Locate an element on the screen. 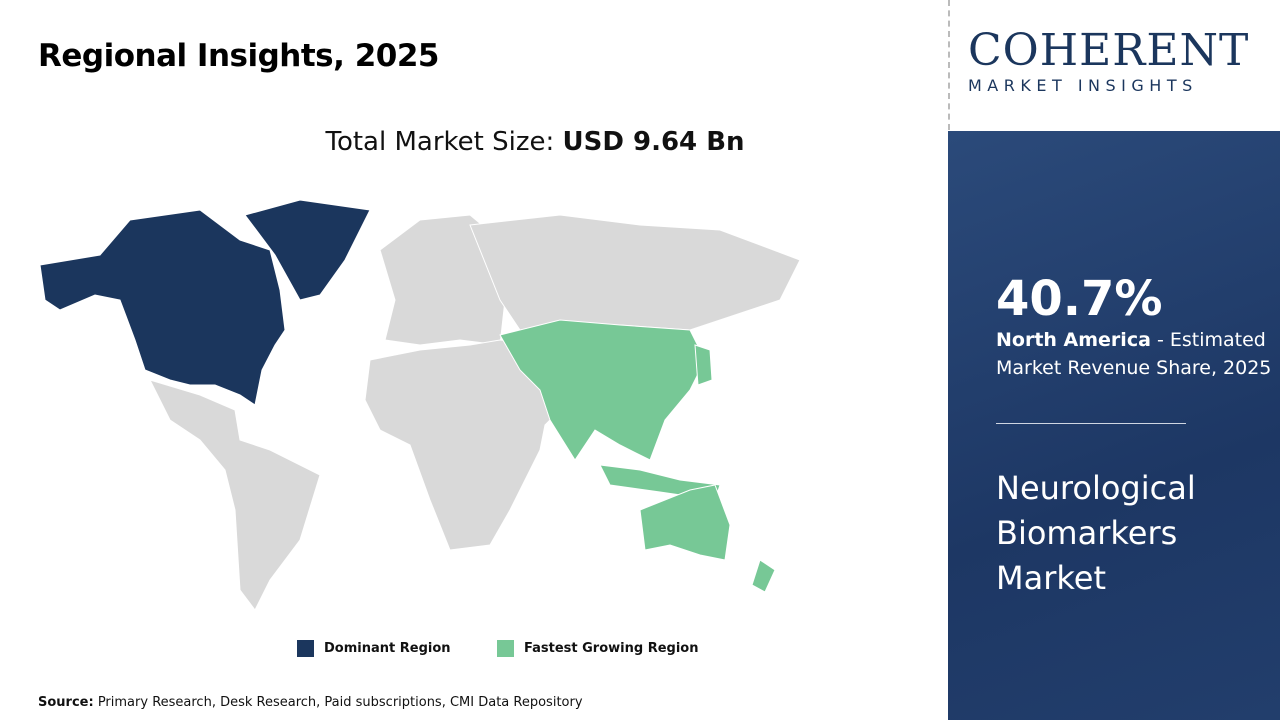 The height and width of the screenshot is (720, 1280). total-label: Total Market Size: is located at coordinates (444, 142).